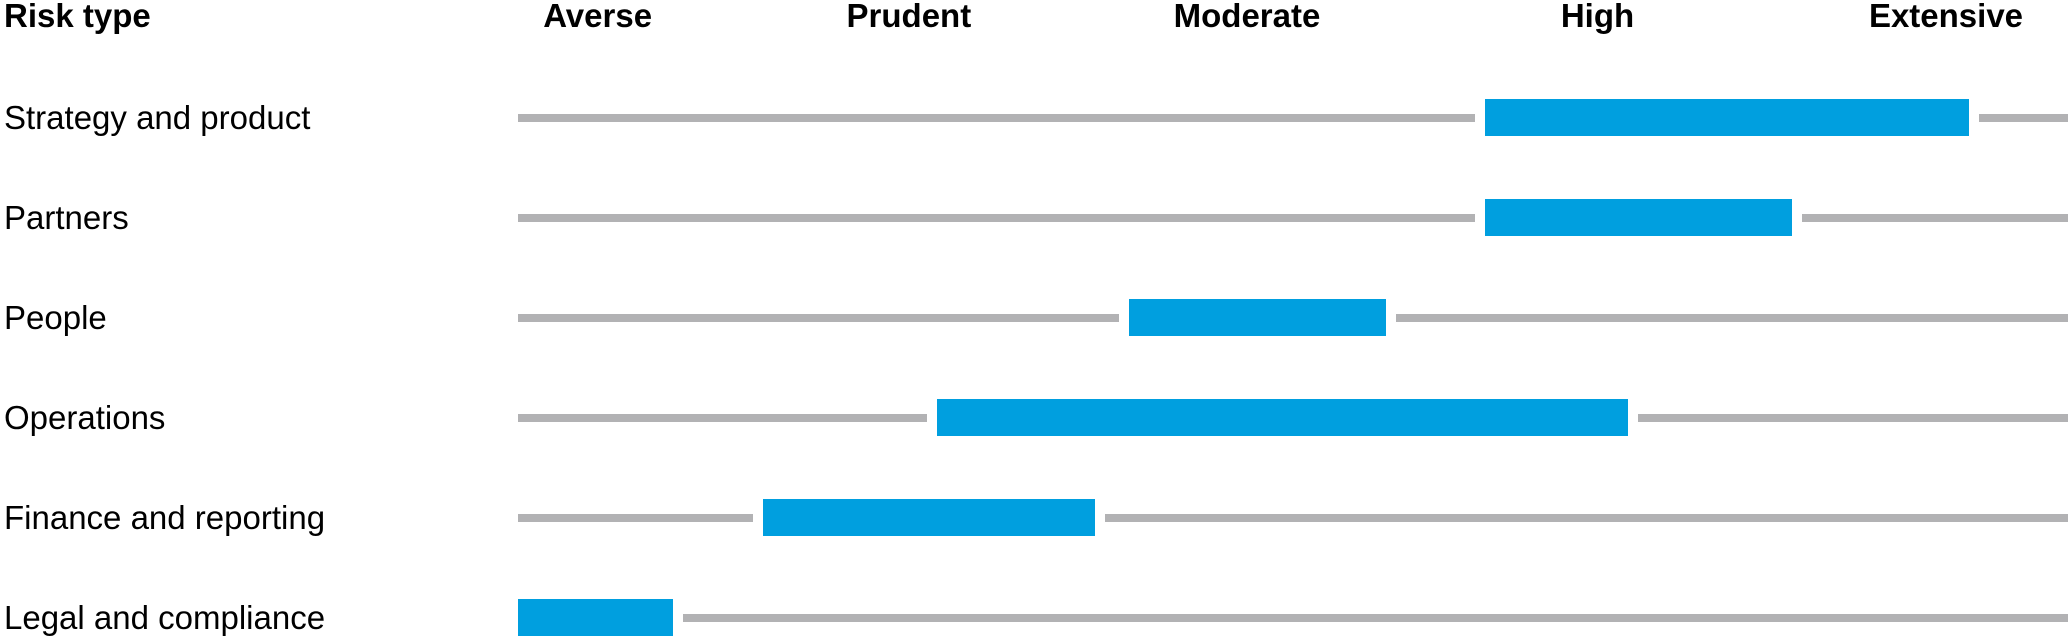 The height and width of the screenshot is (643, 2068). Describe the element at coordinates (55, 317) in the screenshot. I see `row-label: People` at that location.